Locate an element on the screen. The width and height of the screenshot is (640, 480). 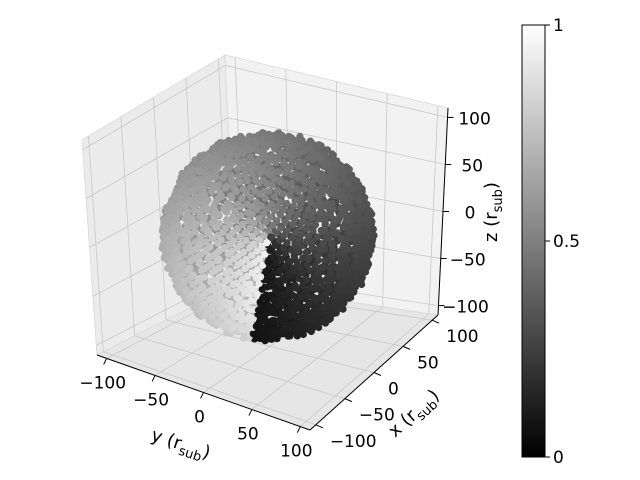
x-tick-label: −100 is located at coordinates (353, 442).